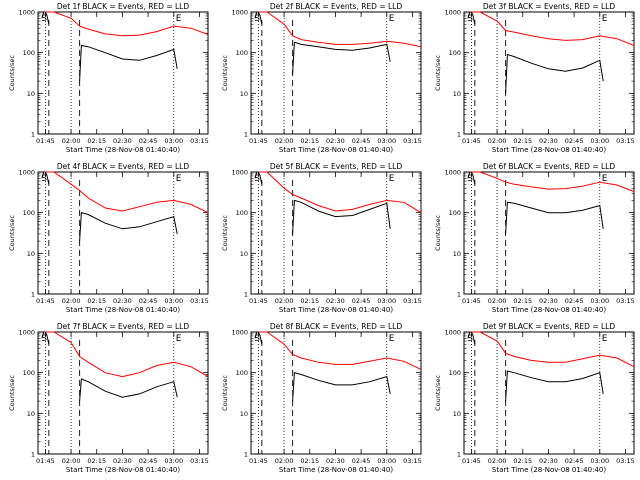 Image resolution: width=640 pixels, height=480 pixels. I want to click on panel-title: Det 2f BLACK = Events, RED = LLD, so click(336, 6).